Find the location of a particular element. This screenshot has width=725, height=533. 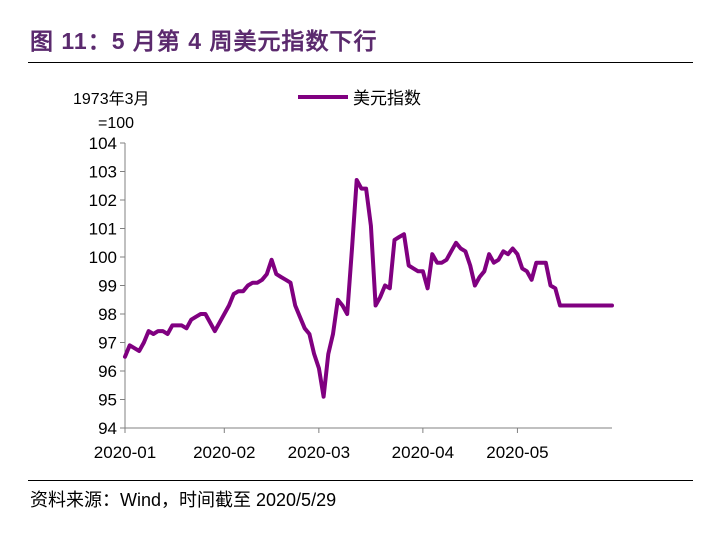

y-tick-label: 99 is located at coordinates (107, 286).